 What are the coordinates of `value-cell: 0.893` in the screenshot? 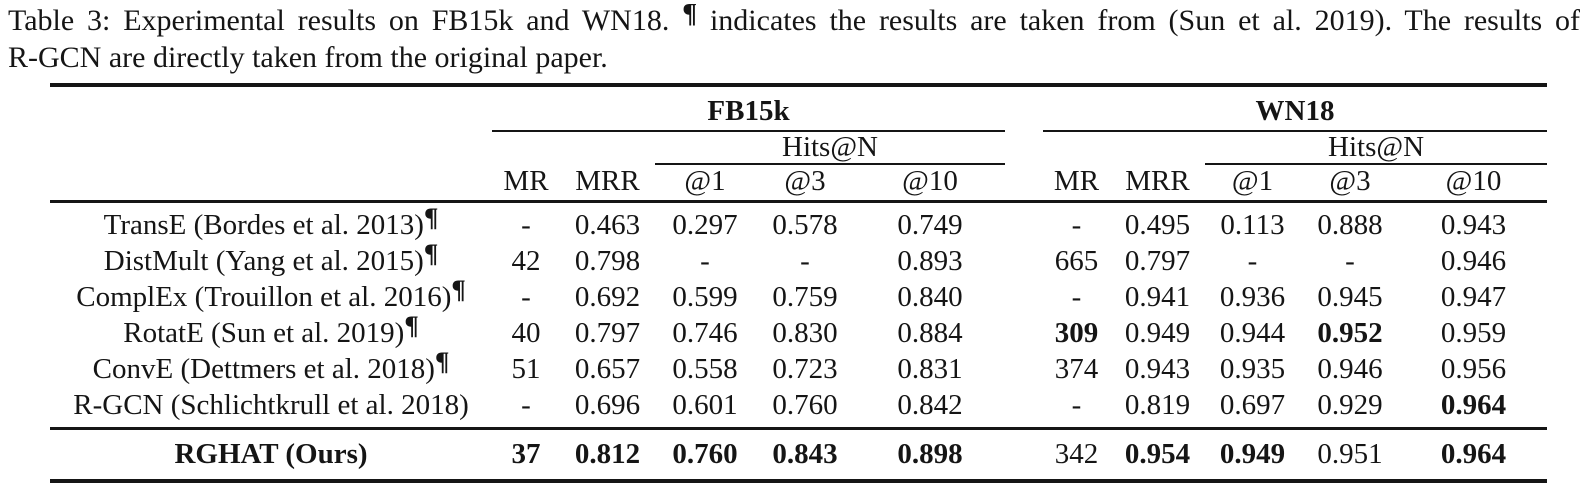 It's located at (930, 261).